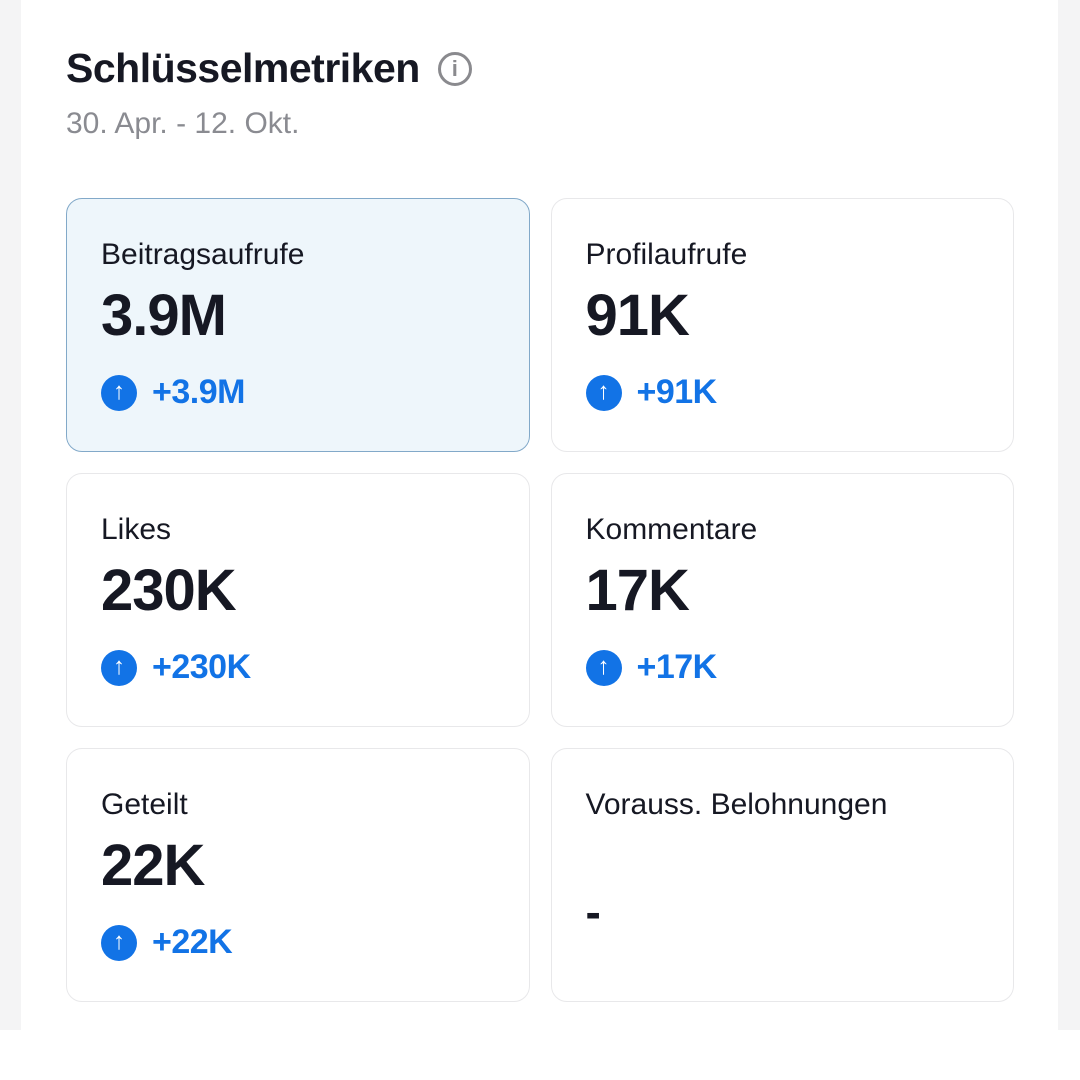  What do you see at coordinates (782, 600) in the screenshot?
I see `metric-card-3: Kommentare 17K ↑ +17K` at bounding box center [782, 600].